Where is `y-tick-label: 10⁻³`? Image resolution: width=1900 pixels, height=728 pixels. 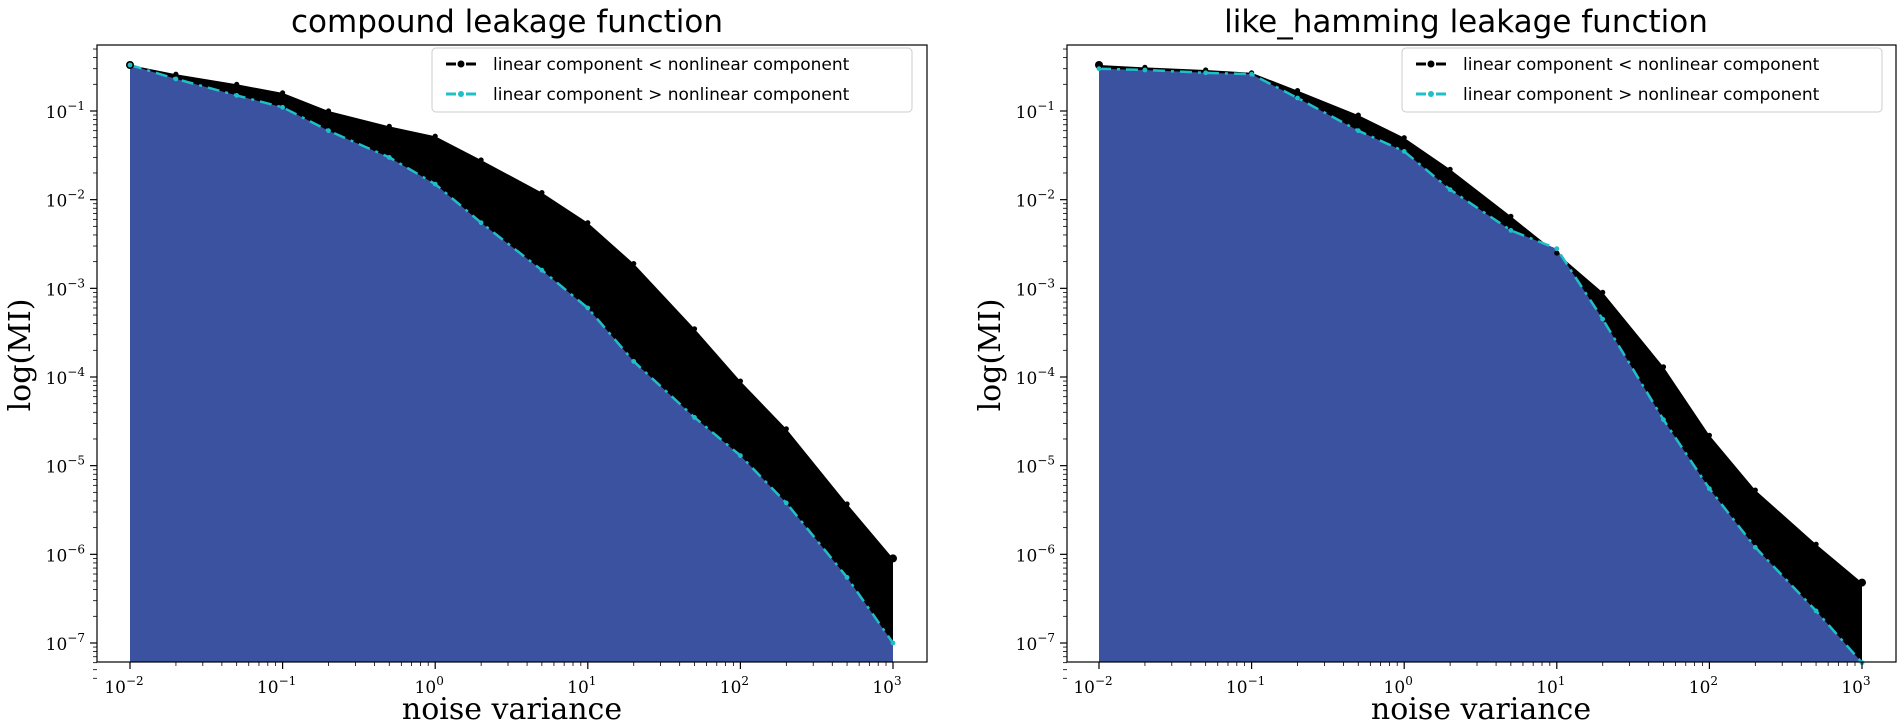
y-tick-label: 10⁻³ is located at coordinates (1035, 288).